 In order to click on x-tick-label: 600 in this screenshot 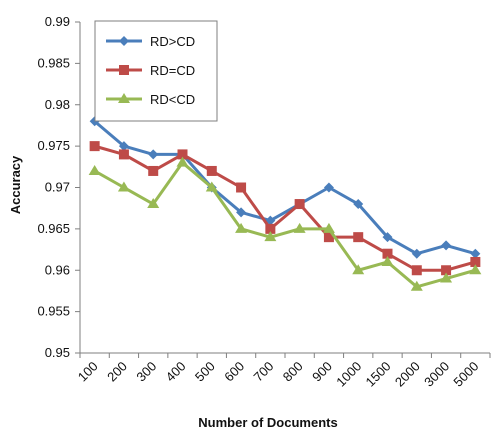, I will do `click(234, 372)`.